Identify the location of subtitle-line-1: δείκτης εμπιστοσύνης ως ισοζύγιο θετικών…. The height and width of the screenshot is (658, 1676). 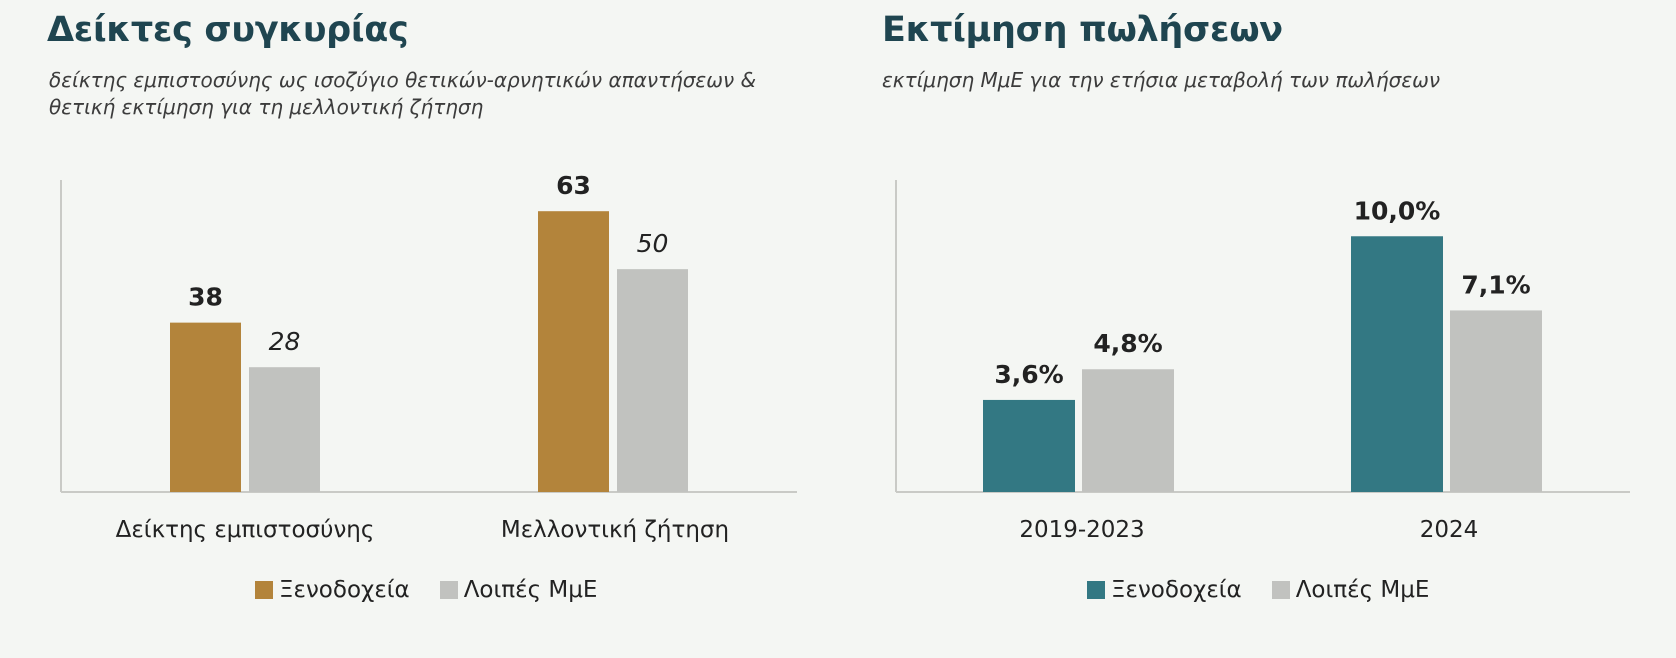
(403, 80).